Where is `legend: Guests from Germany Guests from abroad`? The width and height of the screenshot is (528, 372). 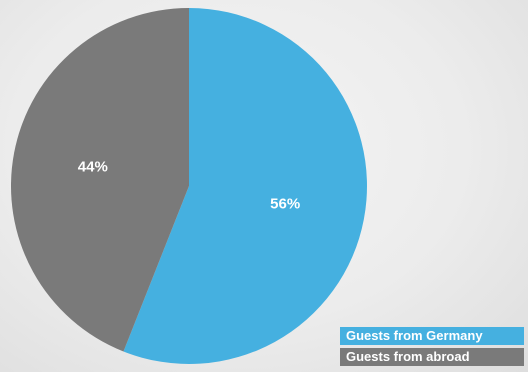
legend: Guests from Germany Guests from abroad is located at coordinates (432, 348).